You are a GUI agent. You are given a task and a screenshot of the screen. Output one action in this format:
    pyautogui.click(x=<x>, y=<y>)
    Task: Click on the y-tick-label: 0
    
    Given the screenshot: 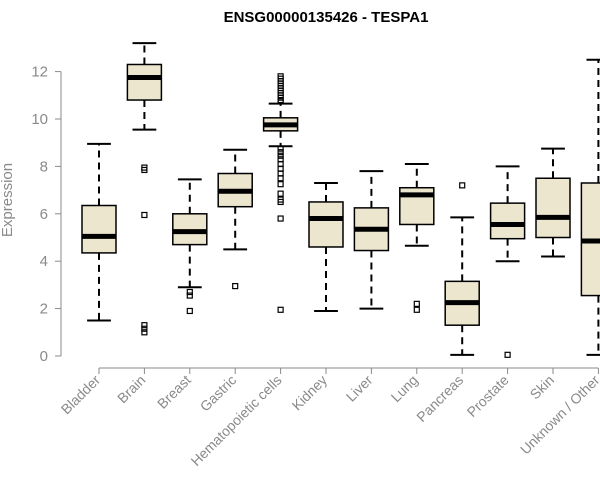 What is the action you would take?
    pyautogui.click(x=44, y=356)
    